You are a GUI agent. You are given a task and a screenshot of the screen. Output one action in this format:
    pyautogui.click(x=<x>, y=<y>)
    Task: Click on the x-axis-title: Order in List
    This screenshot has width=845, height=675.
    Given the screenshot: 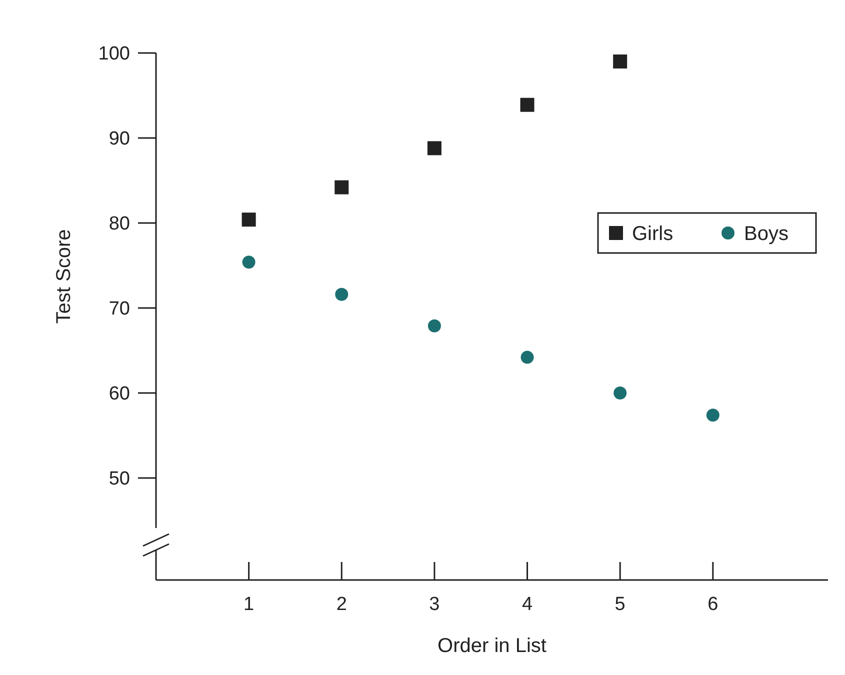 What is the action you would take?
    pyautogui.click(x=492, y=646)
    